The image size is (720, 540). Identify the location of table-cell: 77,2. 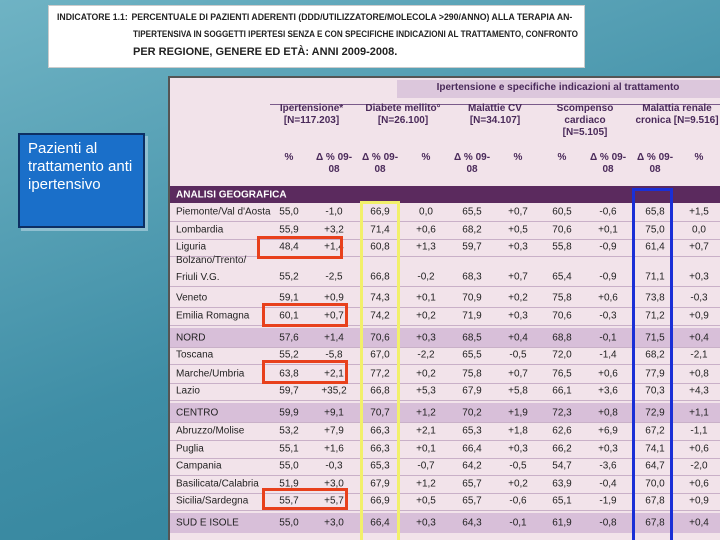
(380, 374).